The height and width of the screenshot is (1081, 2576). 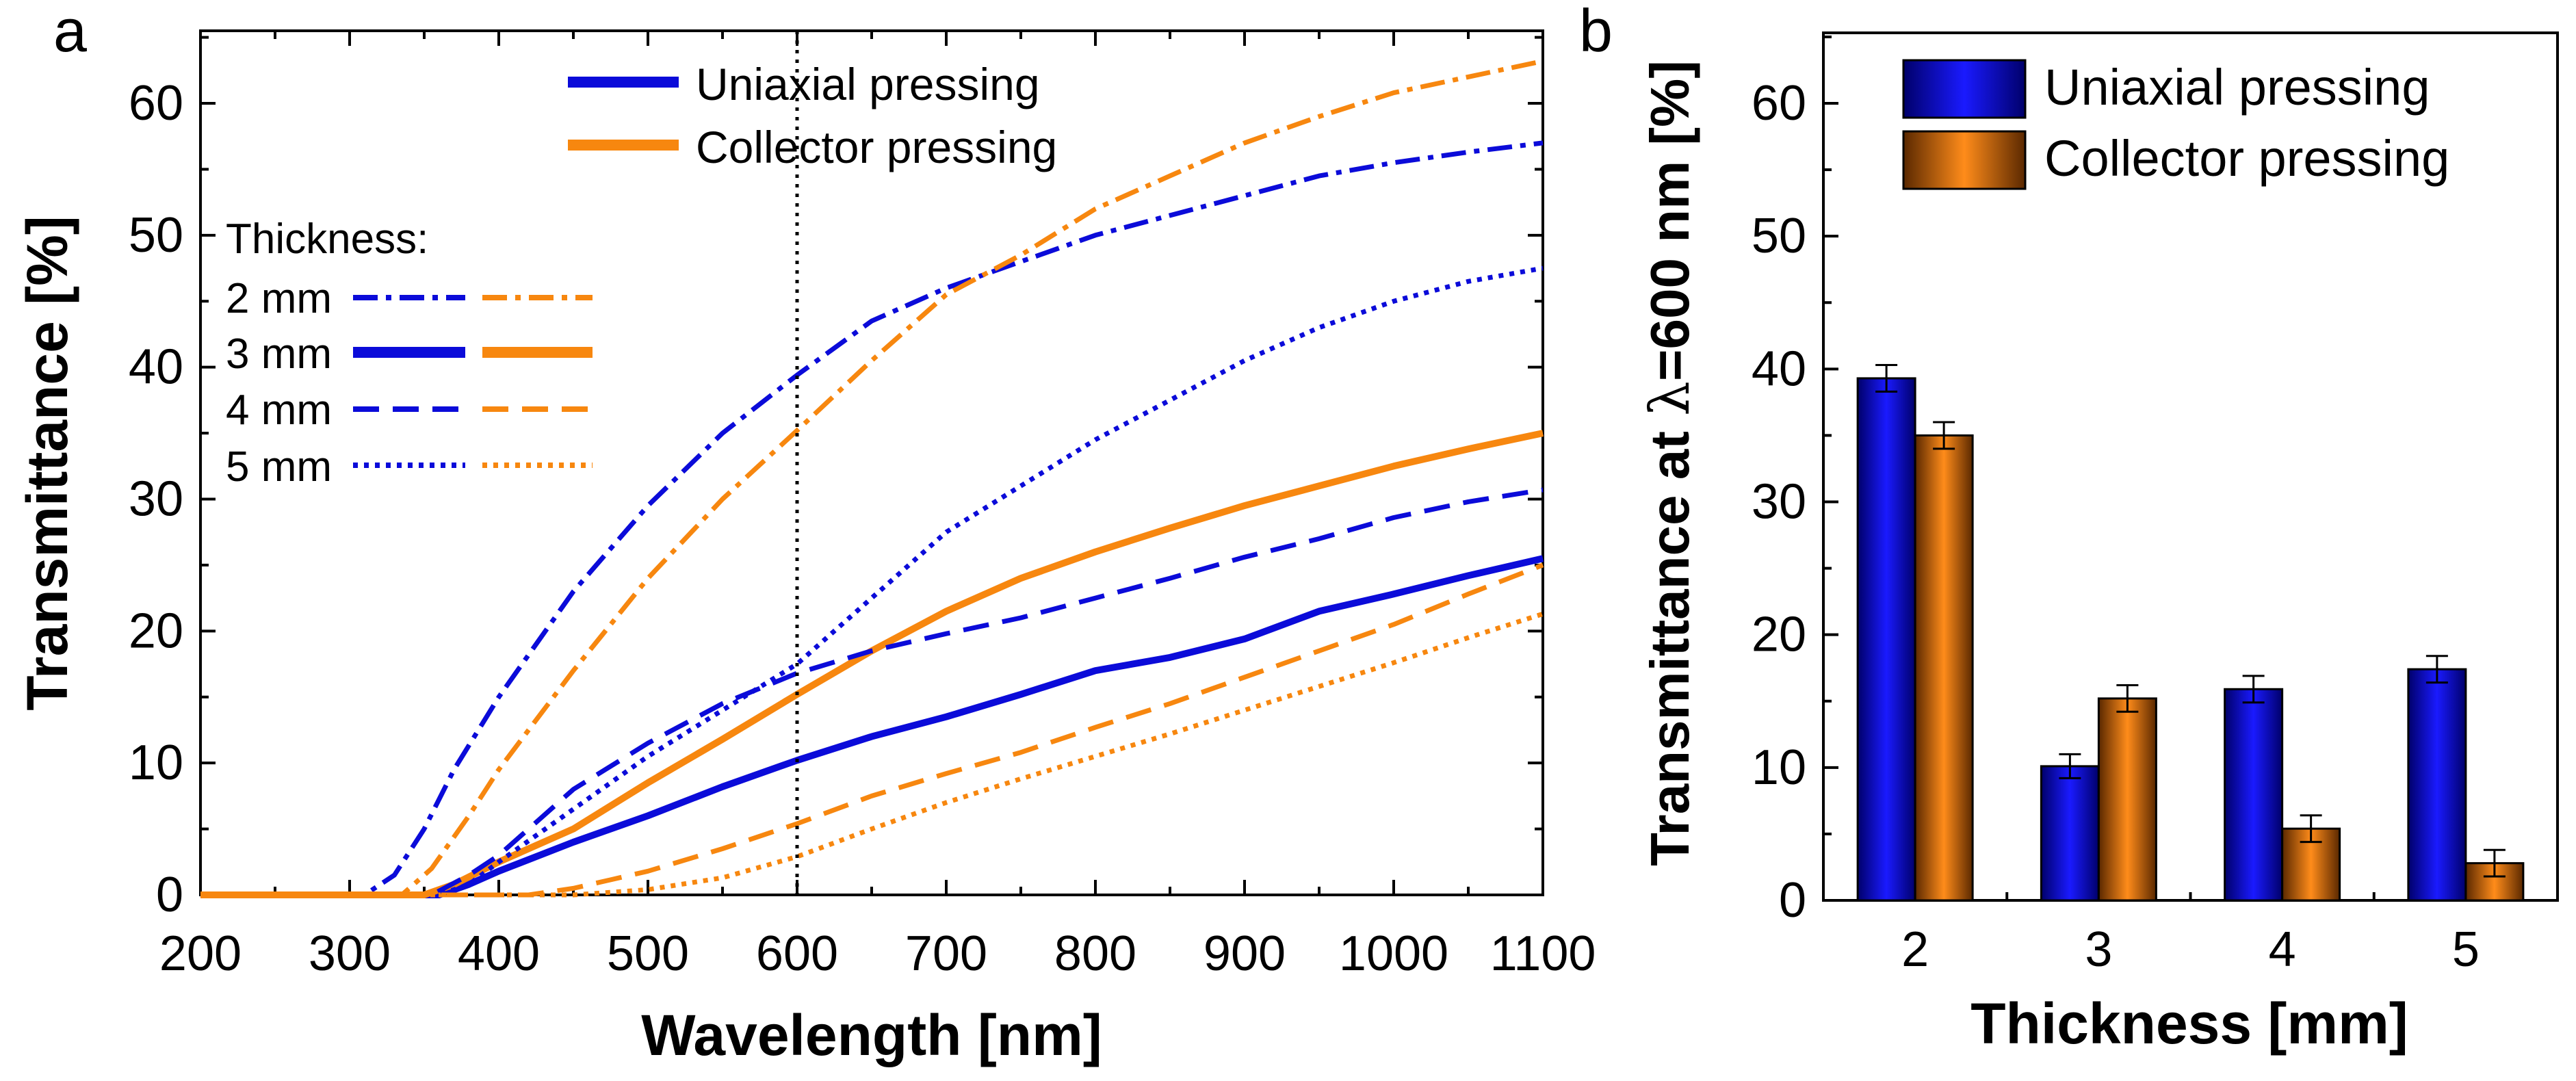 What do you see at coordinates (1965, 160) in the screenshot?
I see `legend-swatch-collector-bar` at bounding box center [1965, 160].